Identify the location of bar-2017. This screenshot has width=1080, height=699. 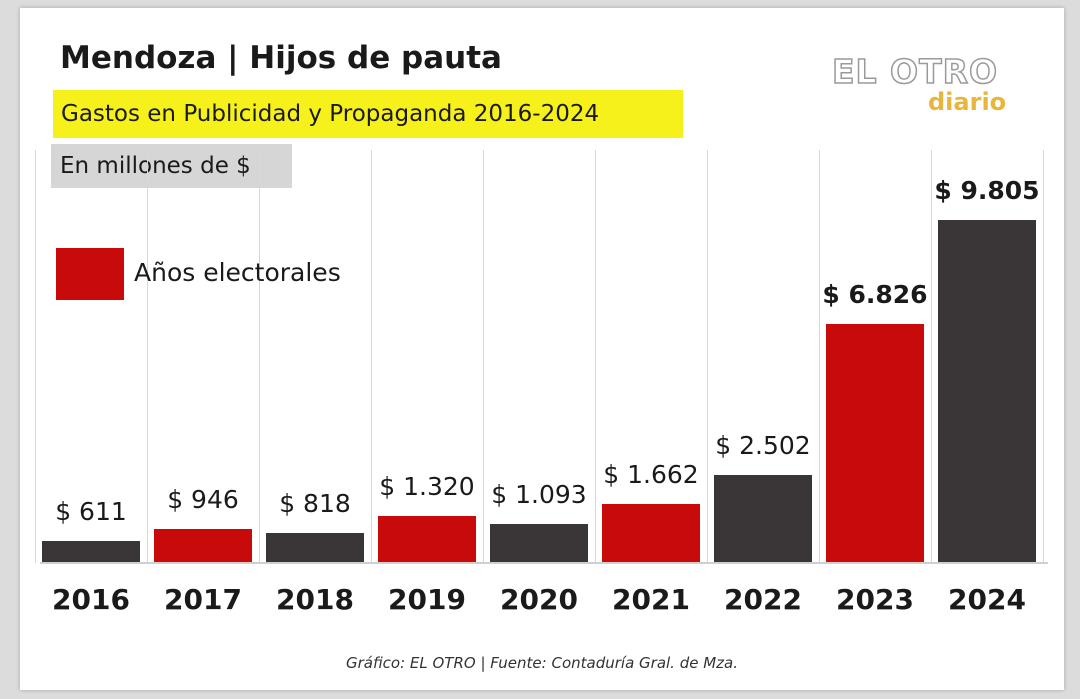
(203, 545).